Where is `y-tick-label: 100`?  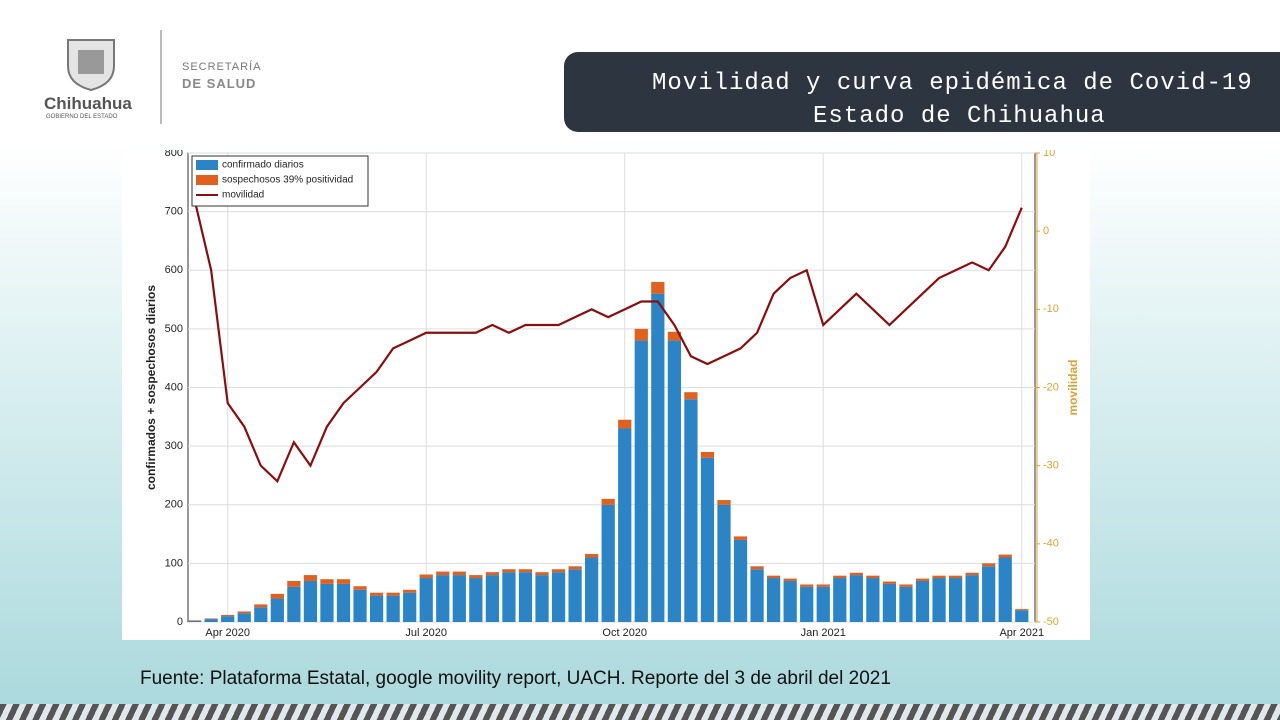 y-tick-label: 100 is located at coordinates (174, 563).